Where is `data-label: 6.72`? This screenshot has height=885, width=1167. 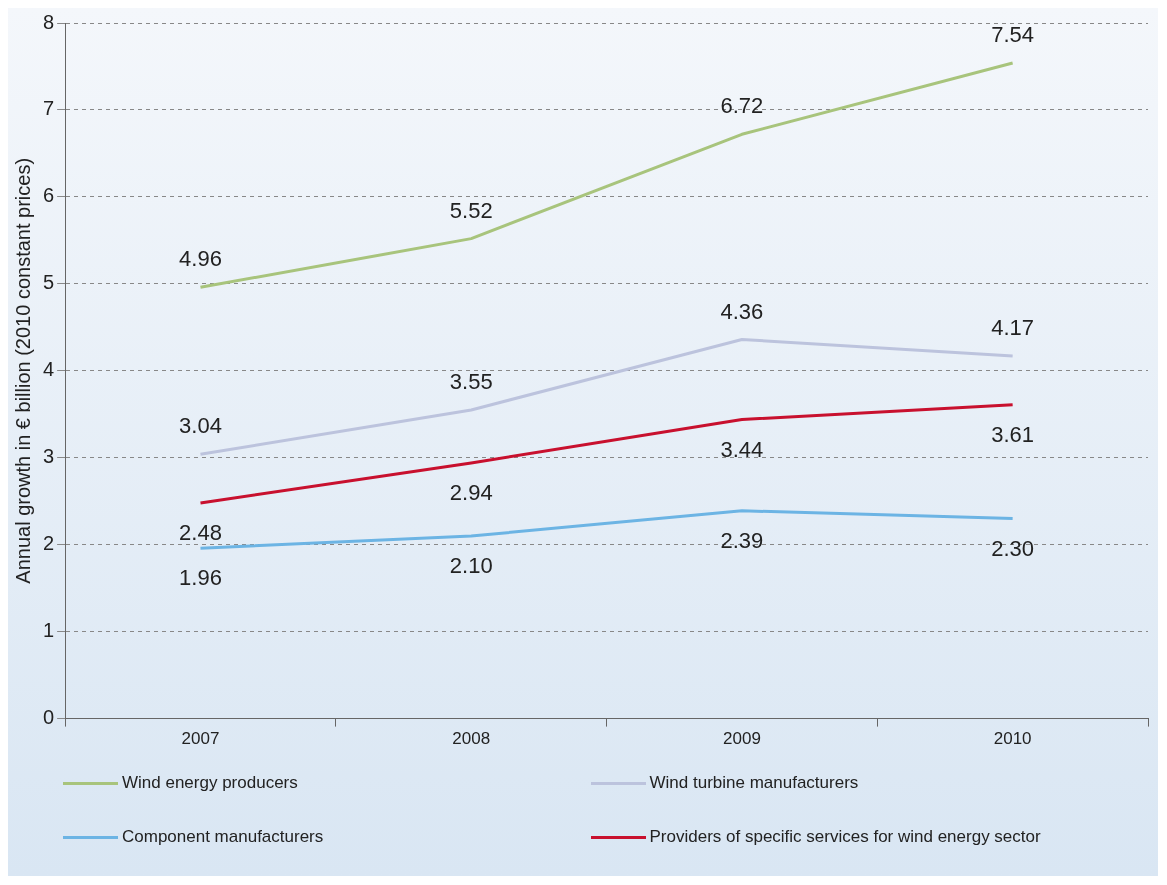 data-label: 6.72 is located at coordinates (742, 106).